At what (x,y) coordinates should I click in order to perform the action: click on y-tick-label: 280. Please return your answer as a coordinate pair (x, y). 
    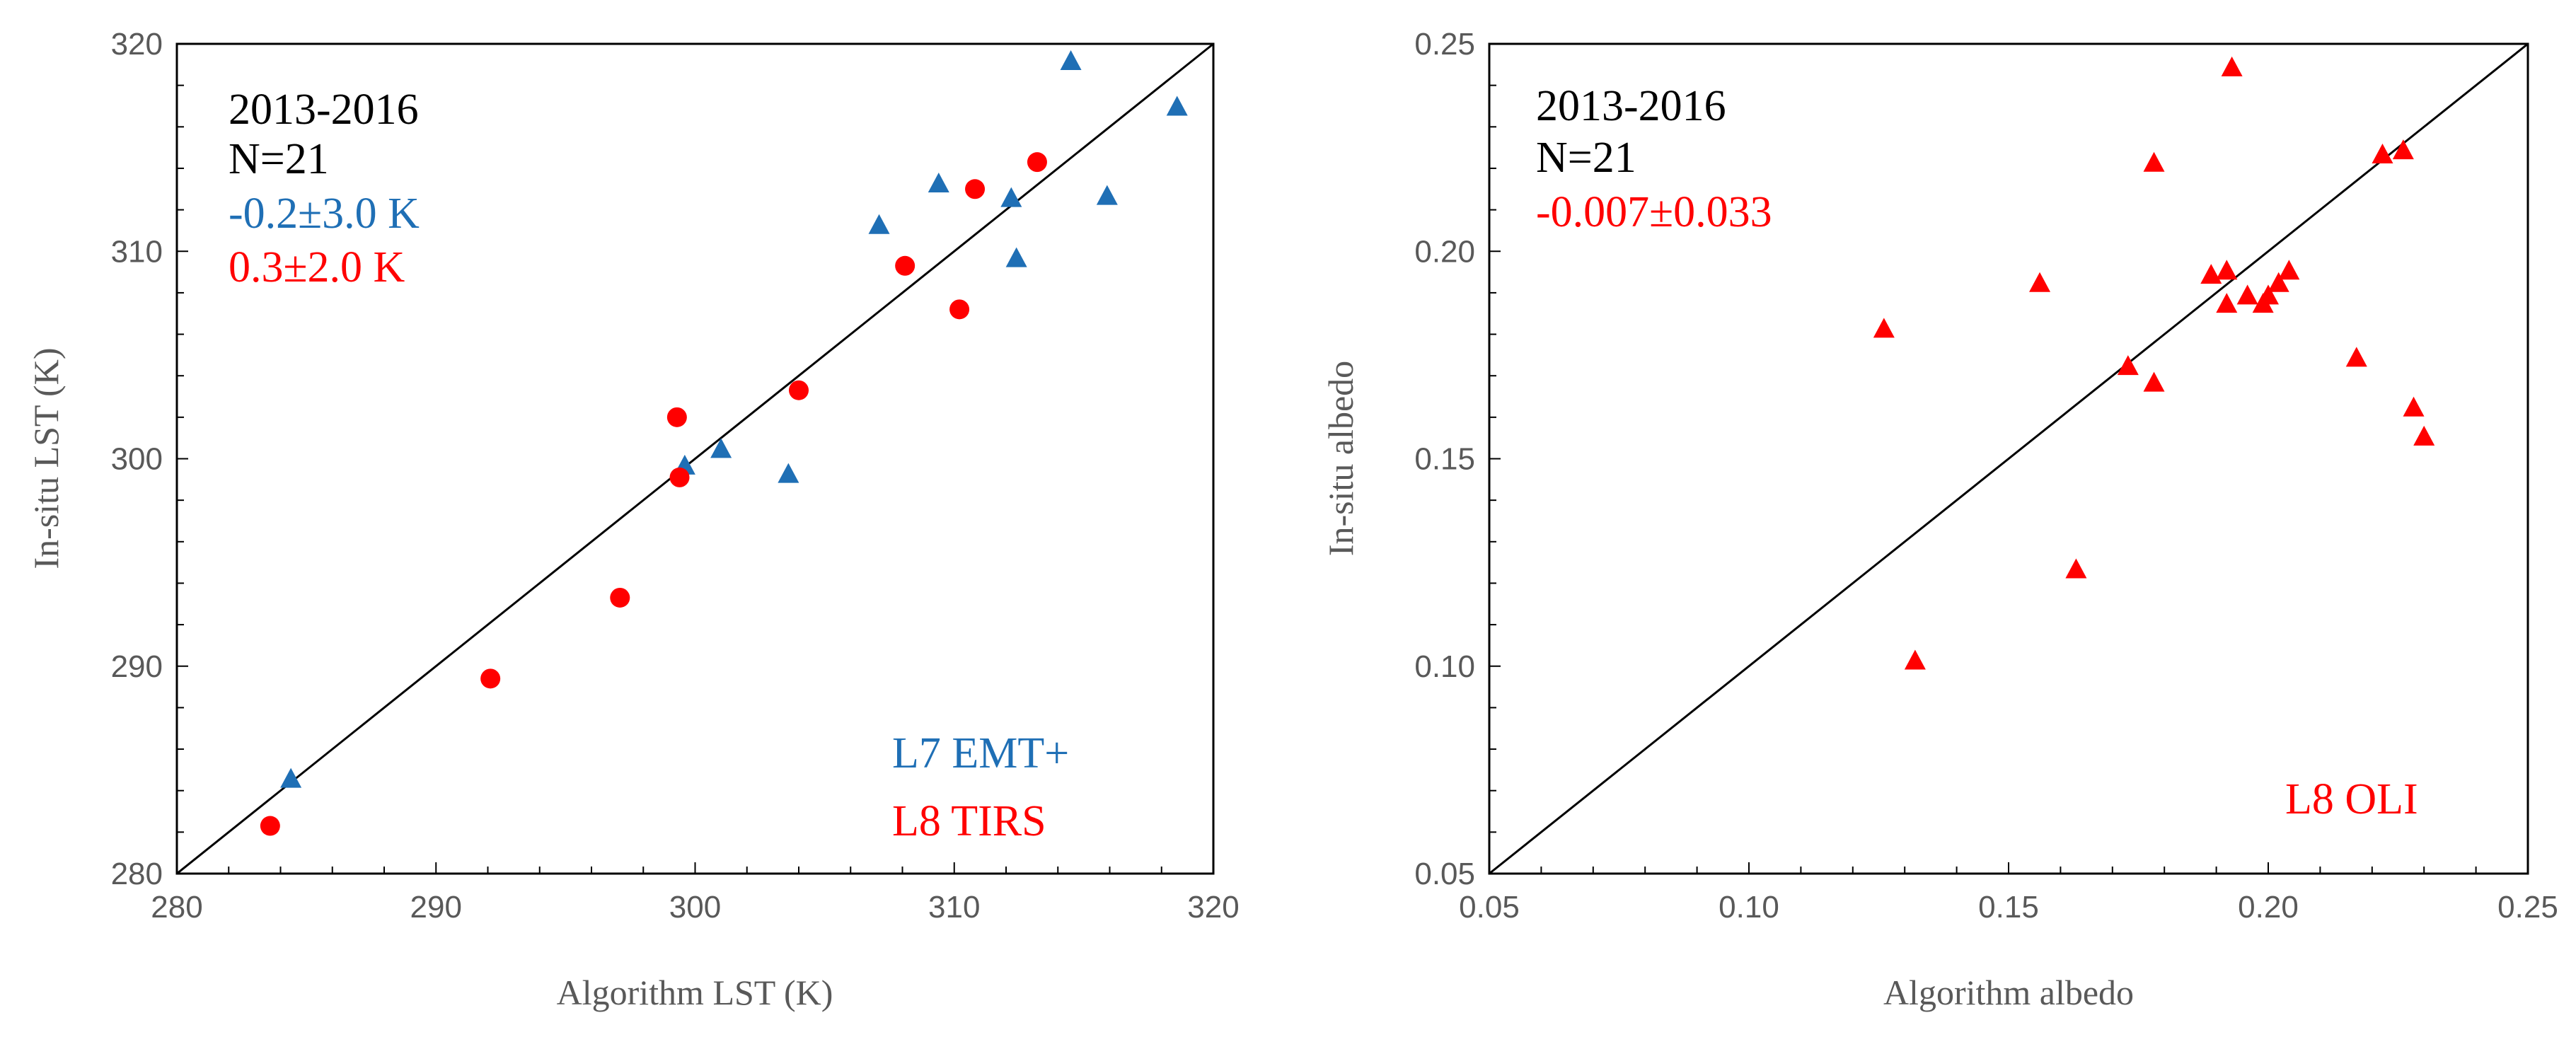
    Looking at the image, I should click on (137, 874).